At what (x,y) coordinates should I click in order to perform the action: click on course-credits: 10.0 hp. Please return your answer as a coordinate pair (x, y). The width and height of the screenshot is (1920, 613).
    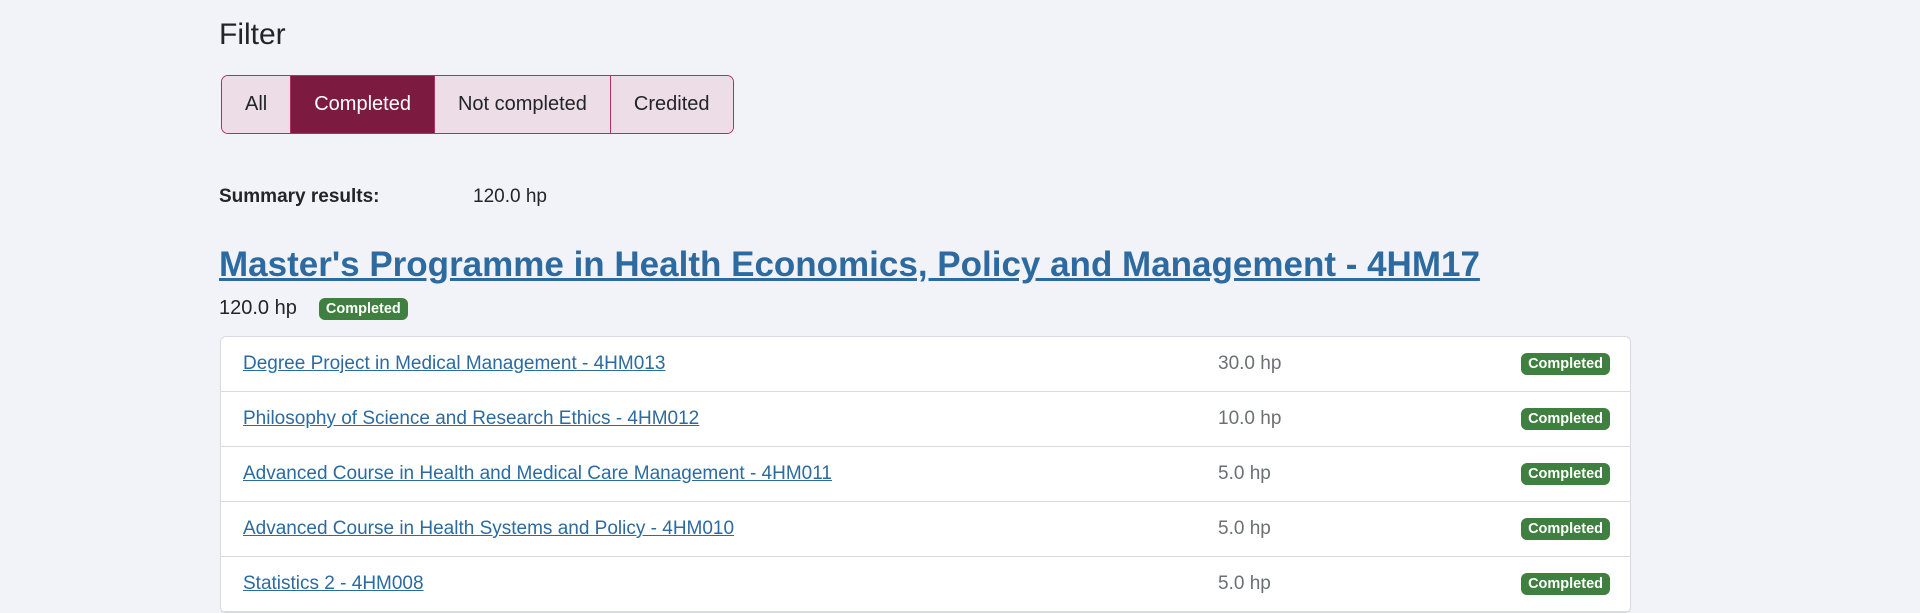
    Looking at the image, I should click on (1250, 418).